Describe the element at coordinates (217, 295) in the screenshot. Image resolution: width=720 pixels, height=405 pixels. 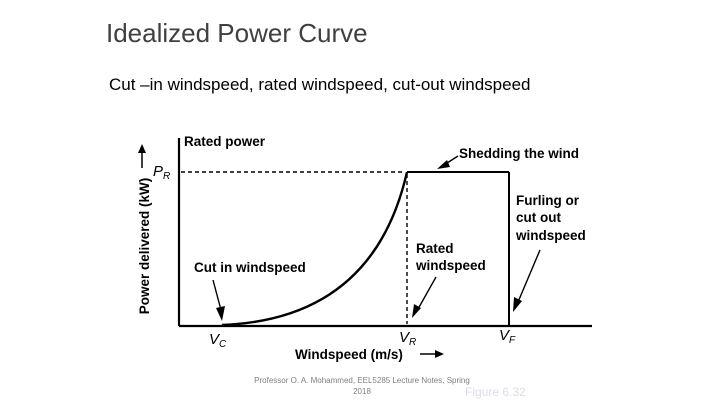
I see `cut-in-arrow` at that location.